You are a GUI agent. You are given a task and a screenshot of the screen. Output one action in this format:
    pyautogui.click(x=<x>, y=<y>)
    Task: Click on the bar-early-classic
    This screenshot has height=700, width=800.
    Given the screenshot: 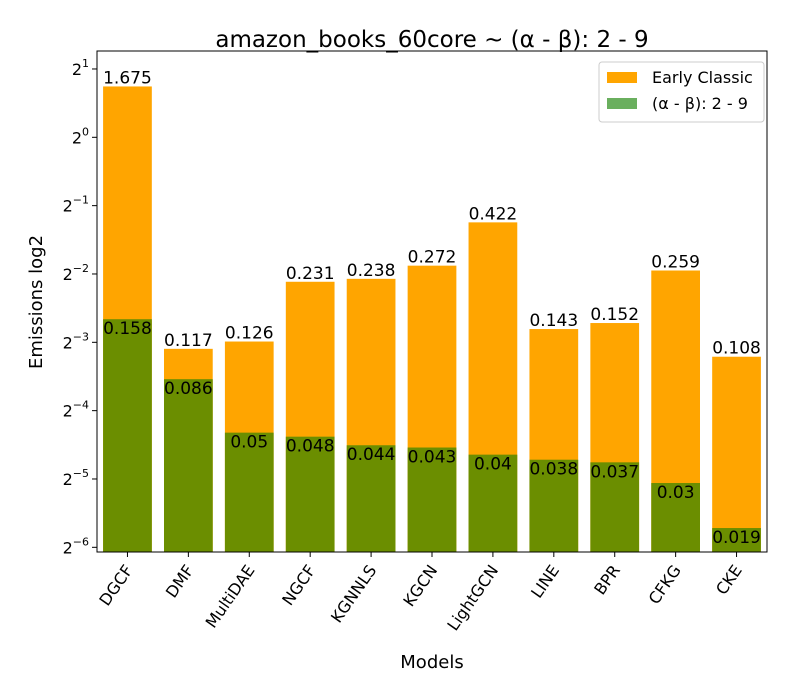 What is the action you would take?
    pyautogui.click(x=736, y=454)
    